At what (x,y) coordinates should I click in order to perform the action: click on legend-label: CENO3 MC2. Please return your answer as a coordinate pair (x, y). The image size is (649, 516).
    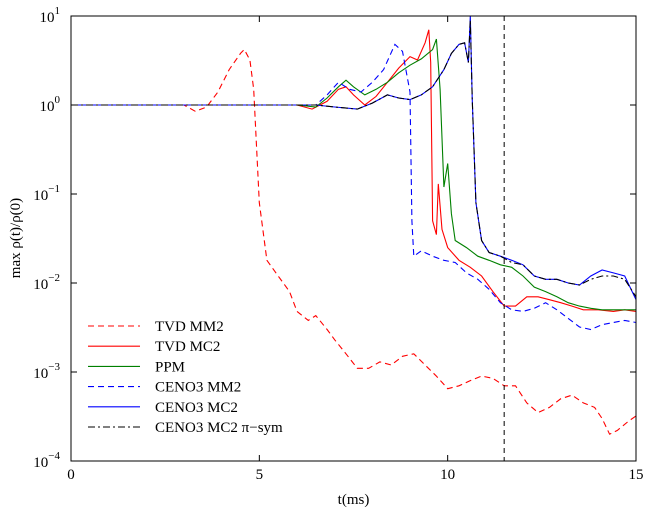
    Looking at the image, I should click on (196, 408).